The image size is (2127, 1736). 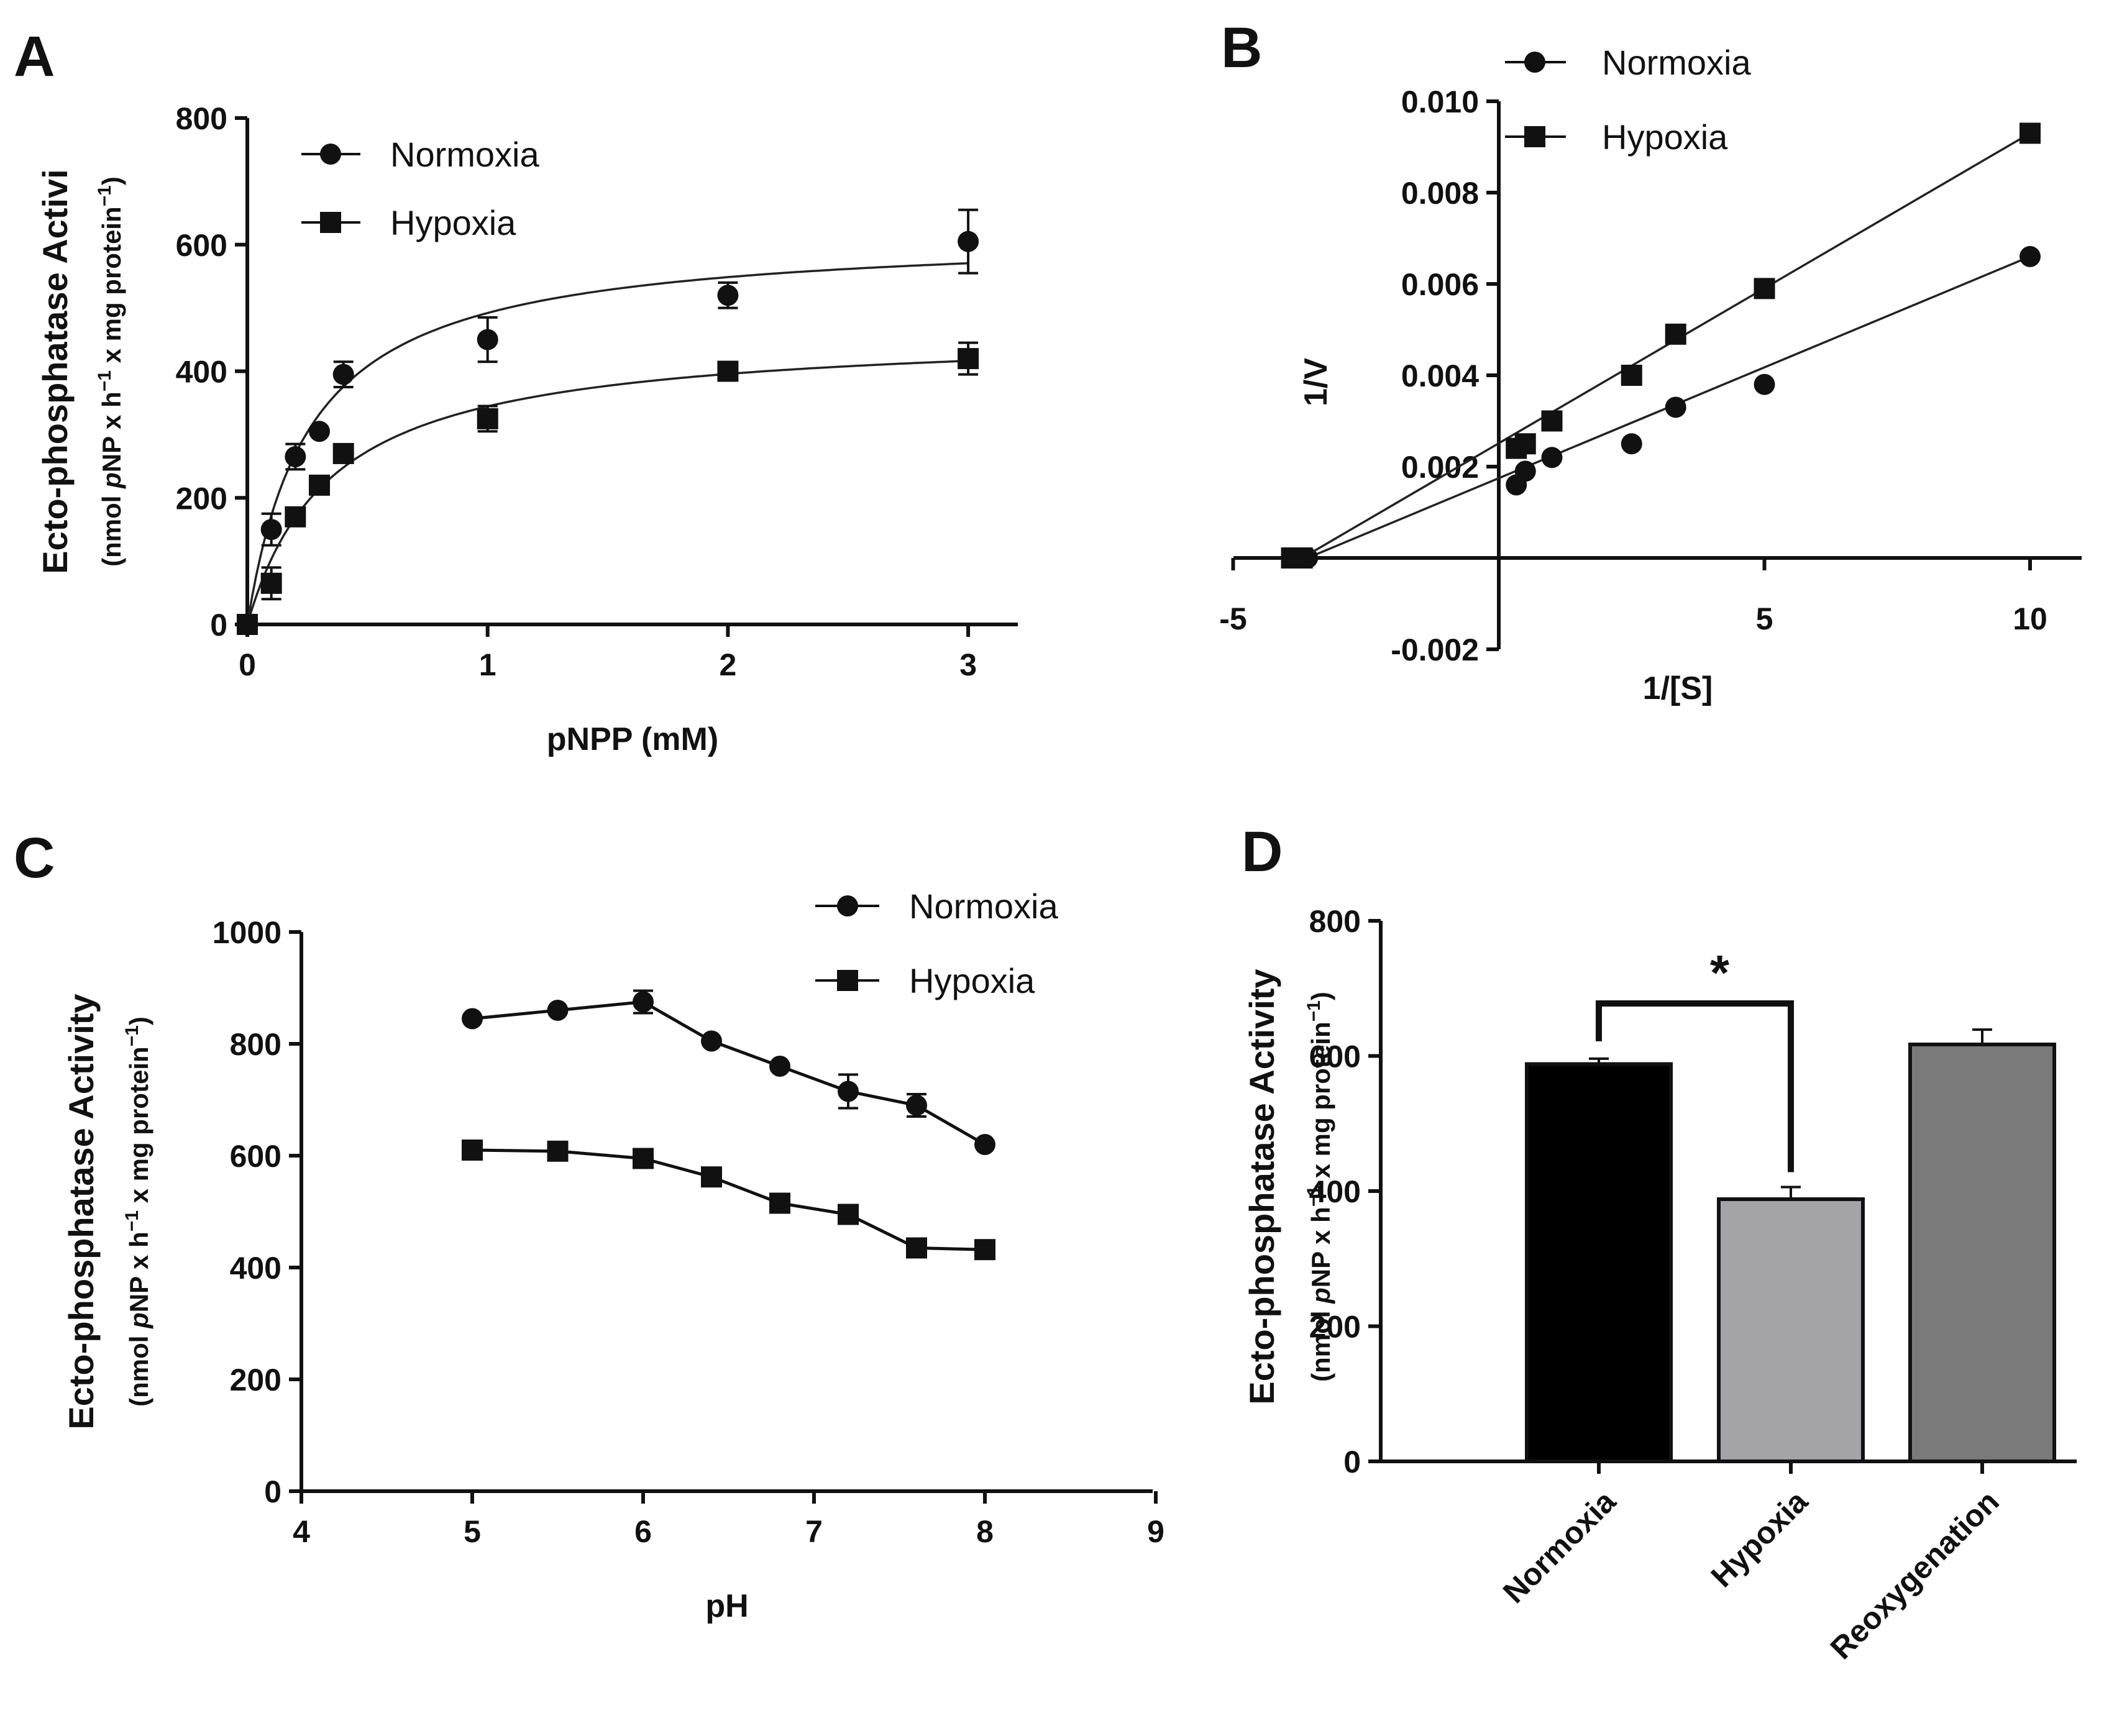 I want to click on y-tick-label: 0.002, so click(x=1440, y=467).